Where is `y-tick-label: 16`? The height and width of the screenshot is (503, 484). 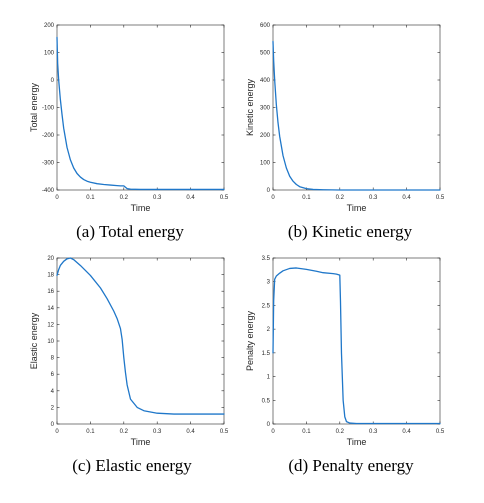
y-tick-label: 16 is located at coordinates (50, 292).